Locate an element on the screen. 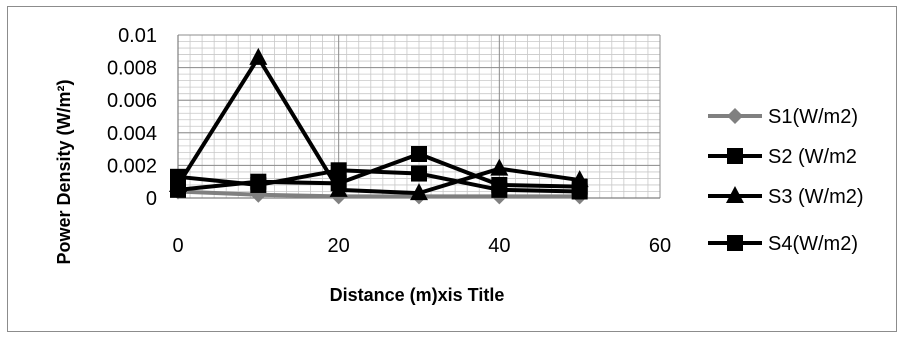 The image size is (904, 343). x-tick-label: 60 is located at coordinates (660, 246).